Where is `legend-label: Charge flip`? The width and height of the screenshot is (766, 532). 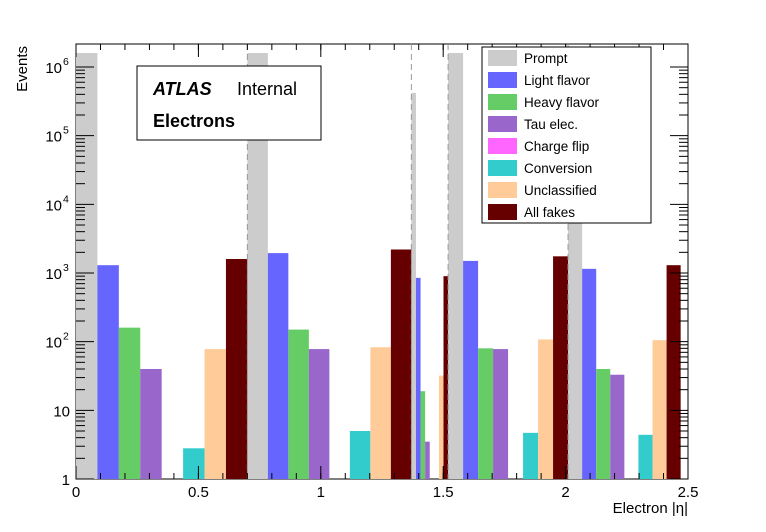 legend-label: Charge flip is located at coordinates (556, 146).